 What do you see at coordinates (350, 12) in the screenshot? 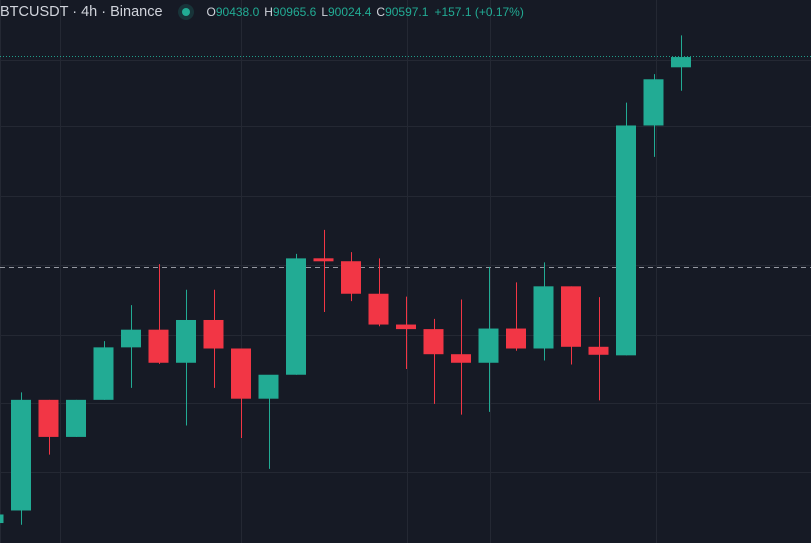
I see `low-value: 90024.4` at bounding box center [350, 12].